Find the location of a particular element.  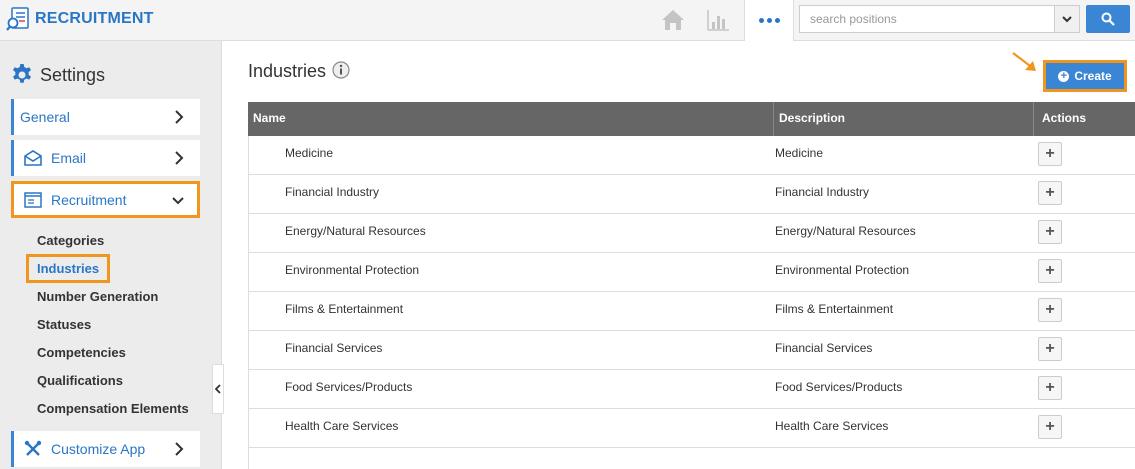

plus-circle-icon: + is located at coordinates (1064, 76).